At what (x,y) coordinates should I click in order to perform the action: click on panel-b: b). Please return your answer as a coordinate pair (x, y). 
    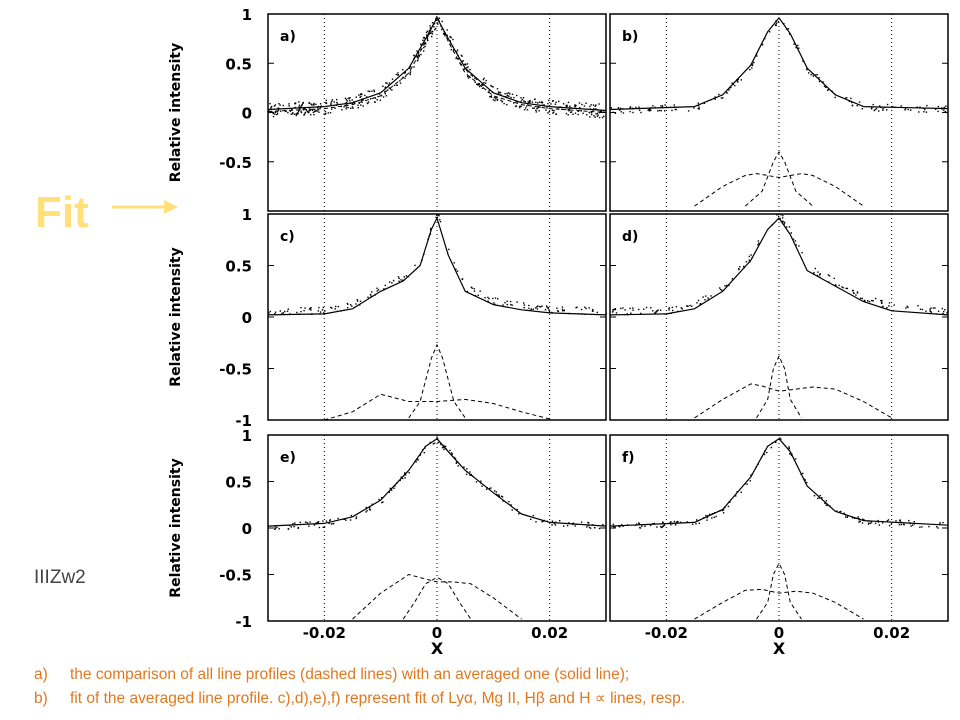
    Looking at the image, I should click on (779, 112).